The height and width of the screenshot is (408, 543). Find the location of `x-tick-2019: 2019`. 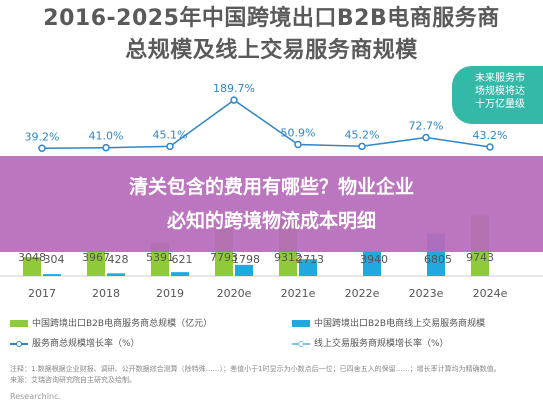

x-tick-2019: 2019 is located at coordinates (170, 293).